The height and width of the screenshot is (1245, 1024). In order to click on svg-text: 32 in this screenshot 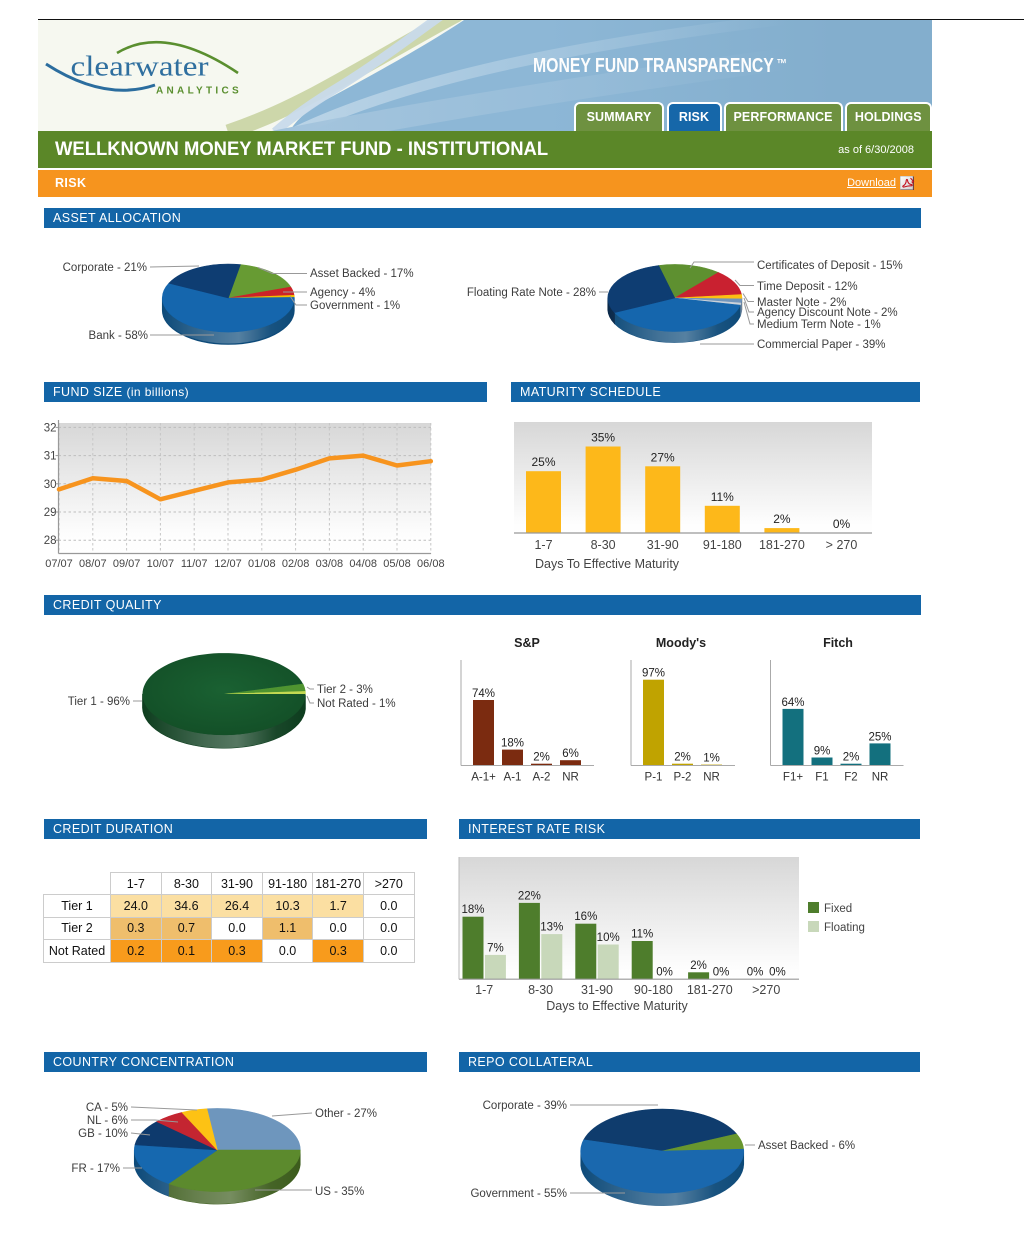, I will do `click(50, 428)`.